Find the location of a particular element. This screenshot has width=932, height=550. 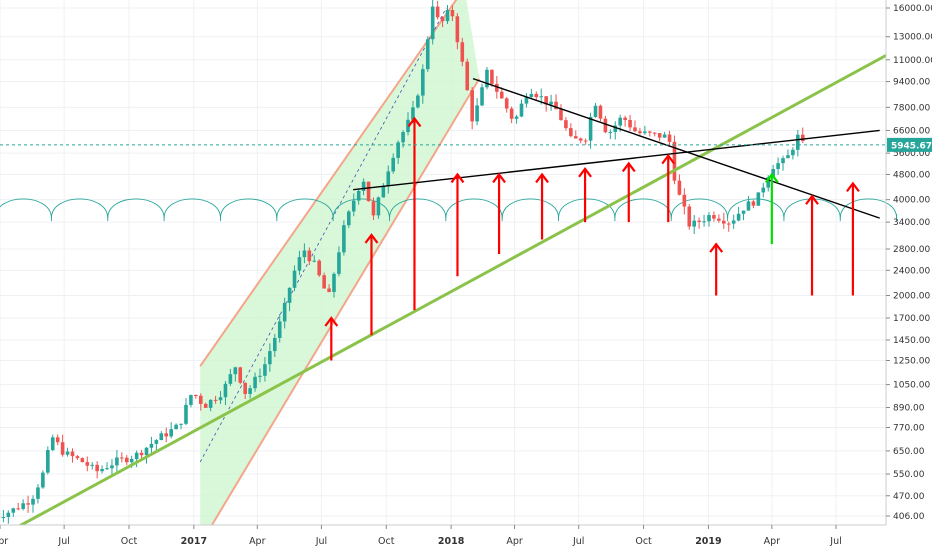

y-tick-label: 16000.00 is located at coordinates (912, 9).